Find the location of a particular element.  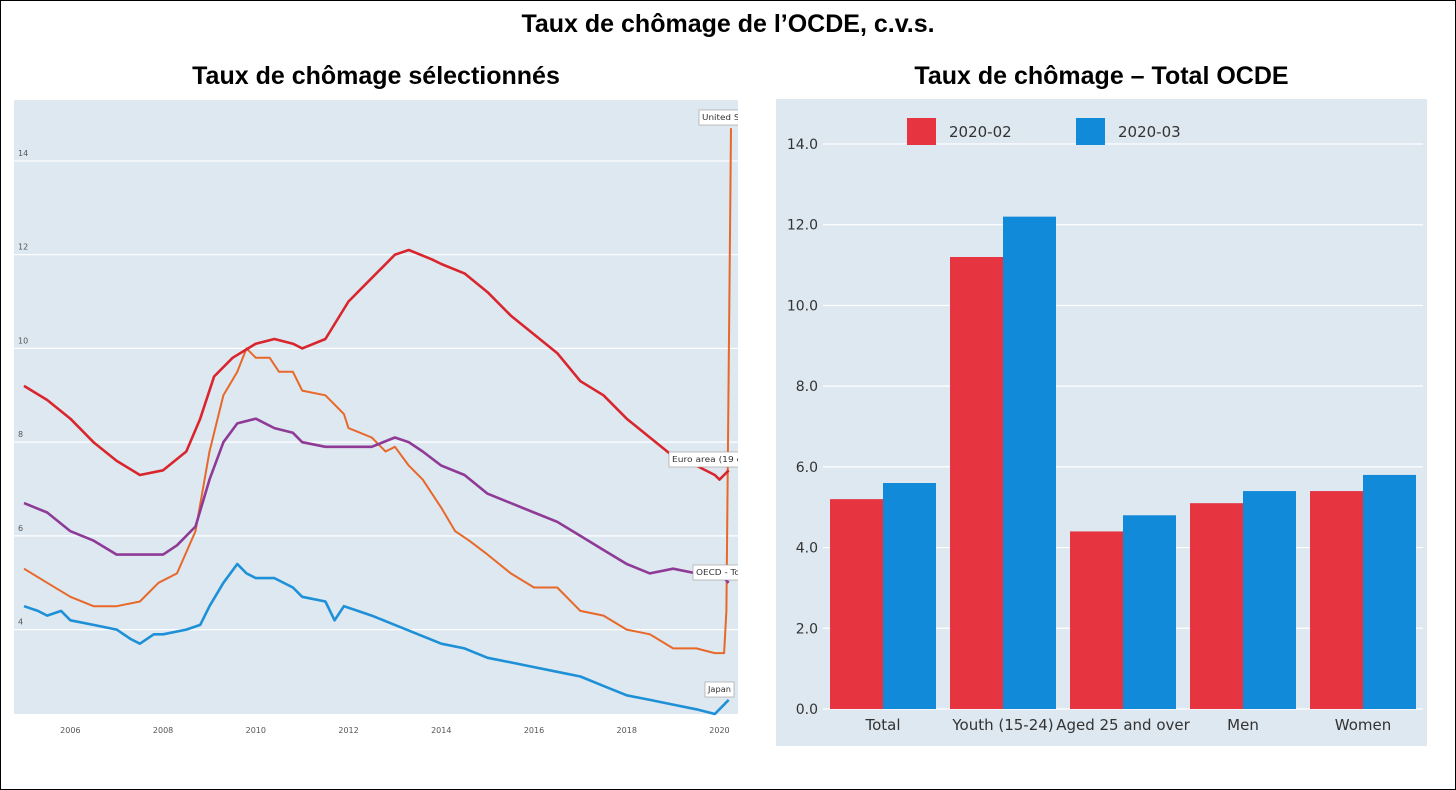

legend-label: 2020-03 is located at coordinates (1149, 132).